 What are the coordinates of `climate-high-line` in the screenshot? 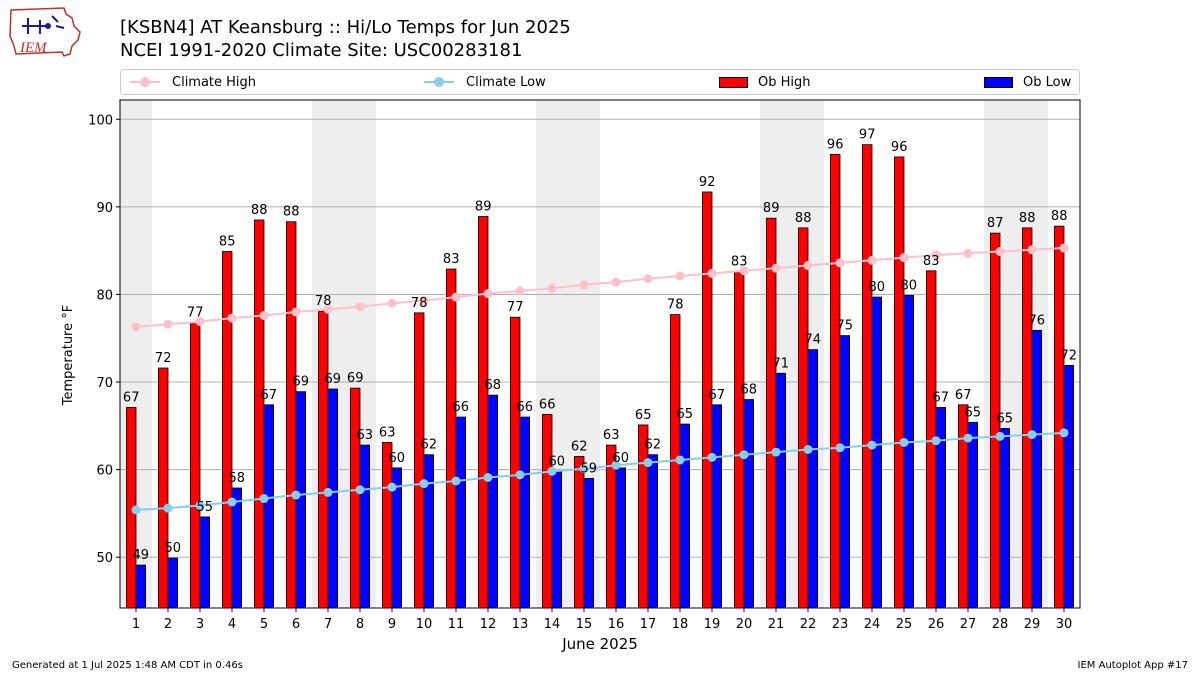 It's located at (600, 287).